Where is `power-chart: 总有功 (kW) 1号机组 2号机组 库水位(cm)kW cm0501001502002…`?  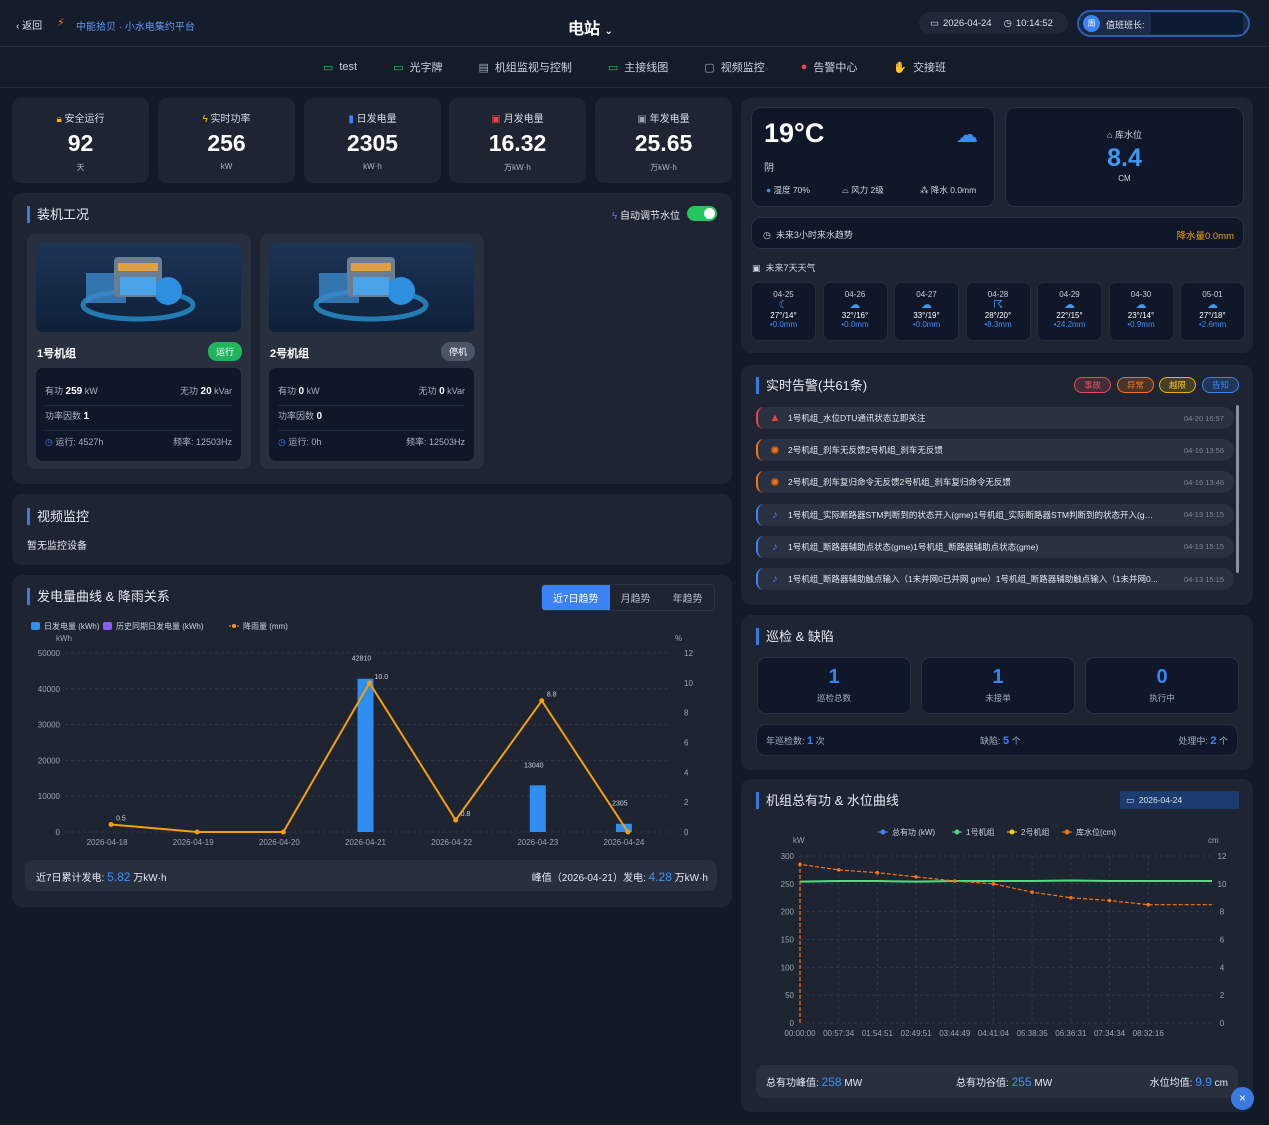
power-chart: 总有功 (kW) 1号机组 2号机组 库水位(cm)kW cm0501001502002… is located at coordinates (1004, 932).